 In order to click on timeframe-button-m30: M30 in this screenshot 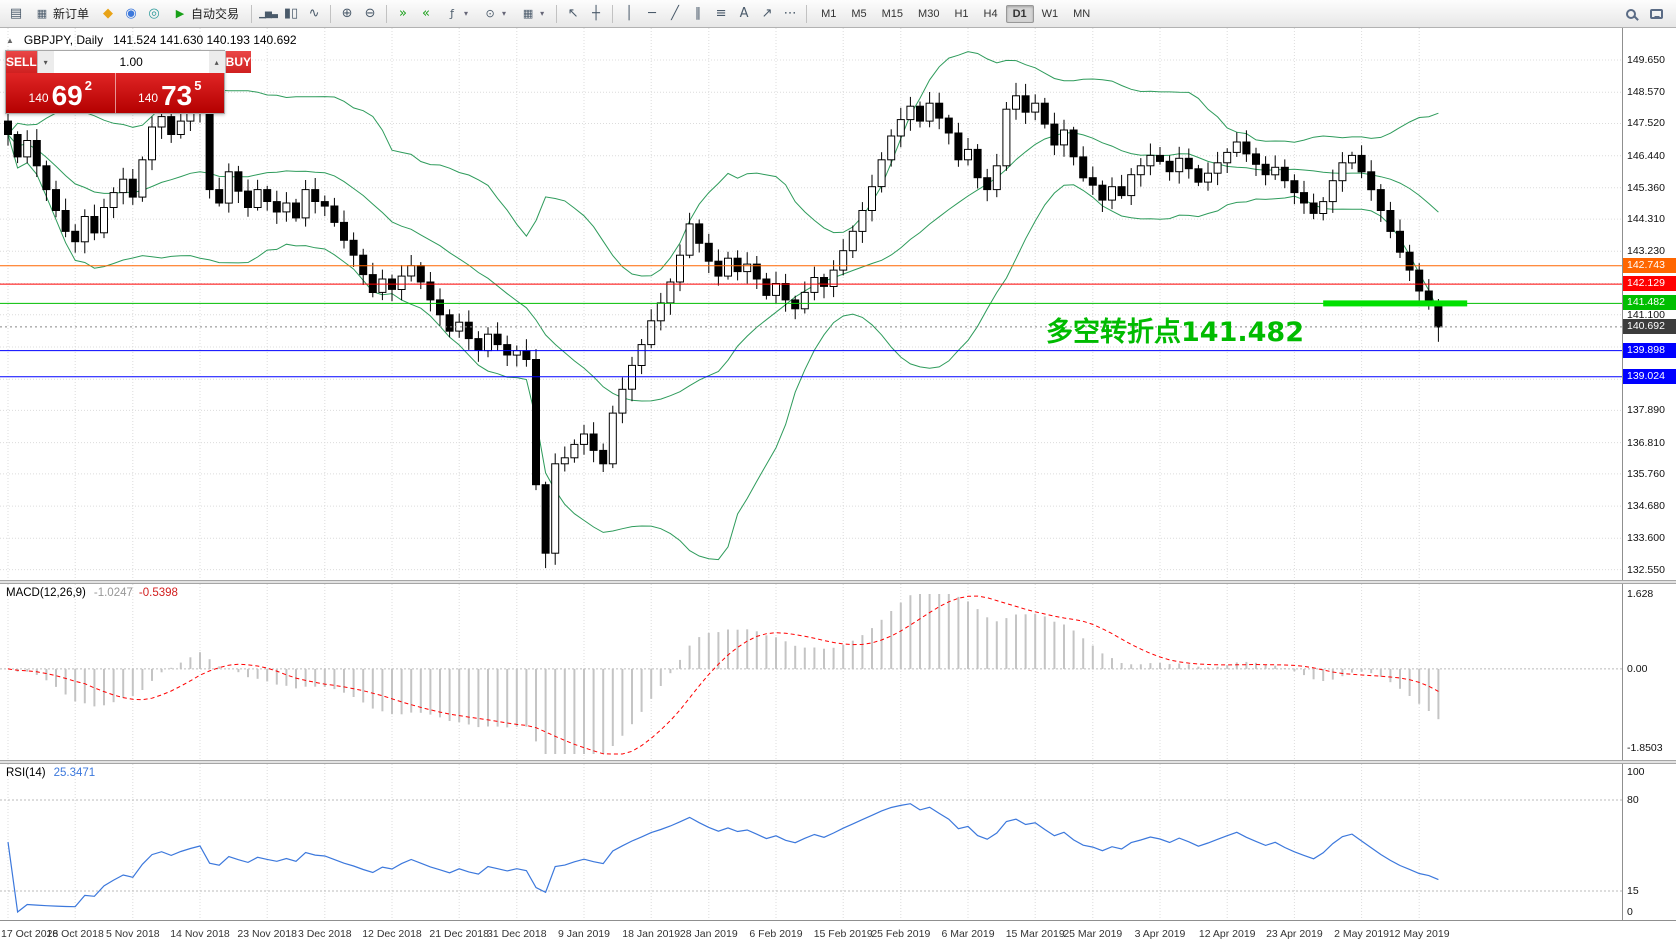, I will do `click(928, 14)`.